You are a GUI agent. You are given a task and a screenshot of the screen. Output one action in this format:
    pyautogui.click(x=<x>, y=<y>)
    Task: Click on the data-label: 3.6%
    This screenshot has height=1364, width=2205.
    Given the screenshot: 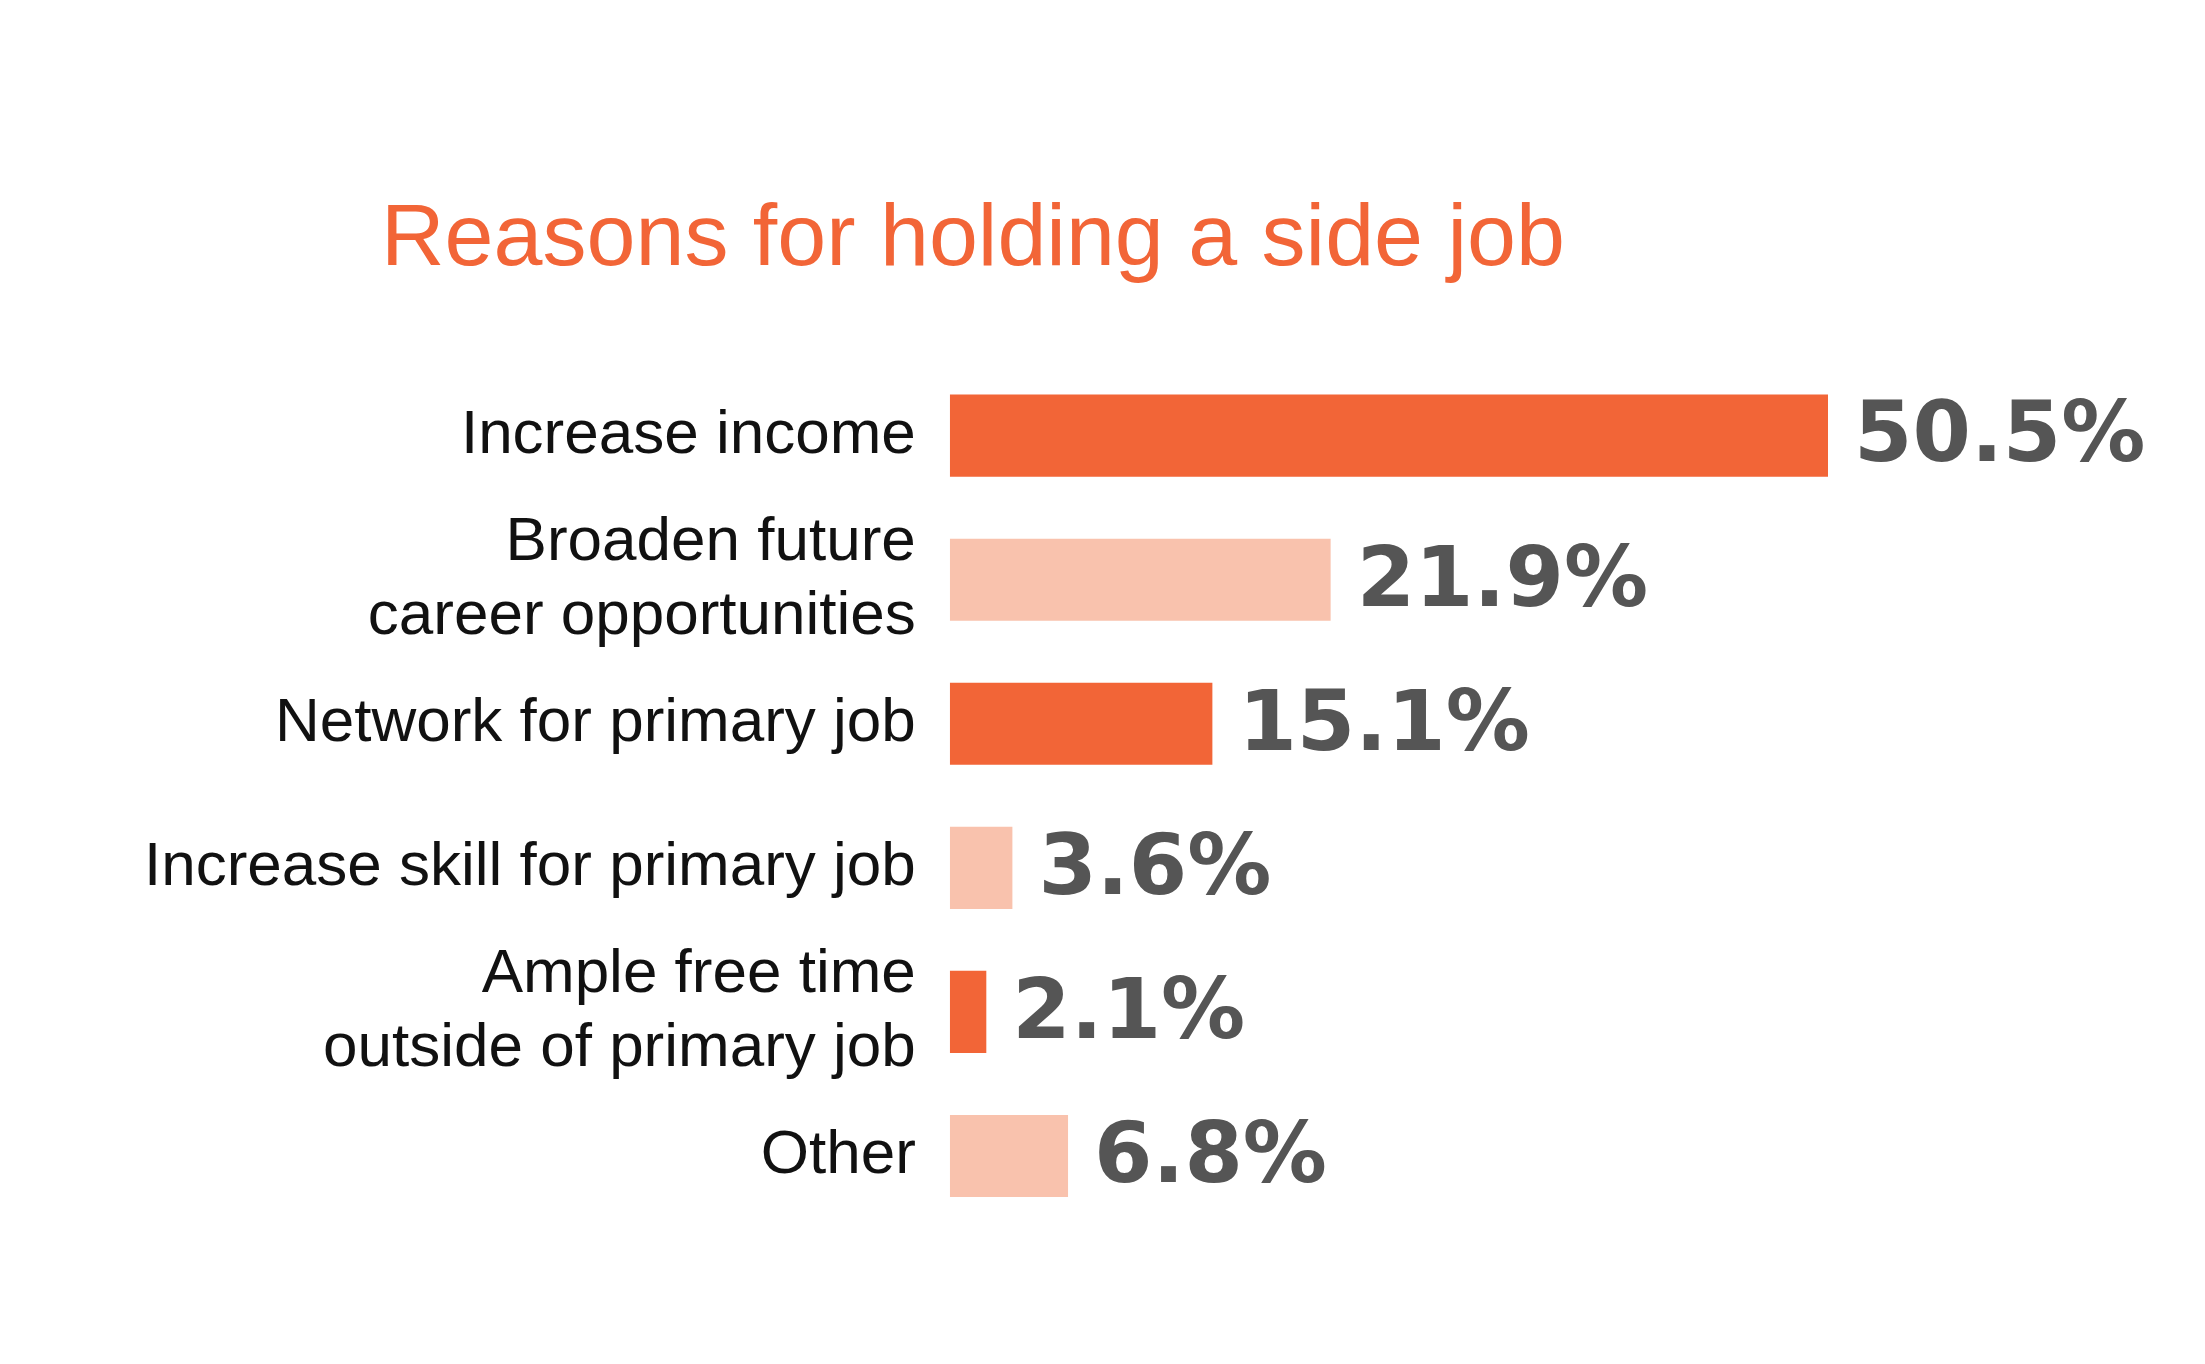 What is the action you would take?
    pyautogui.click(x=1155, y=864)
    